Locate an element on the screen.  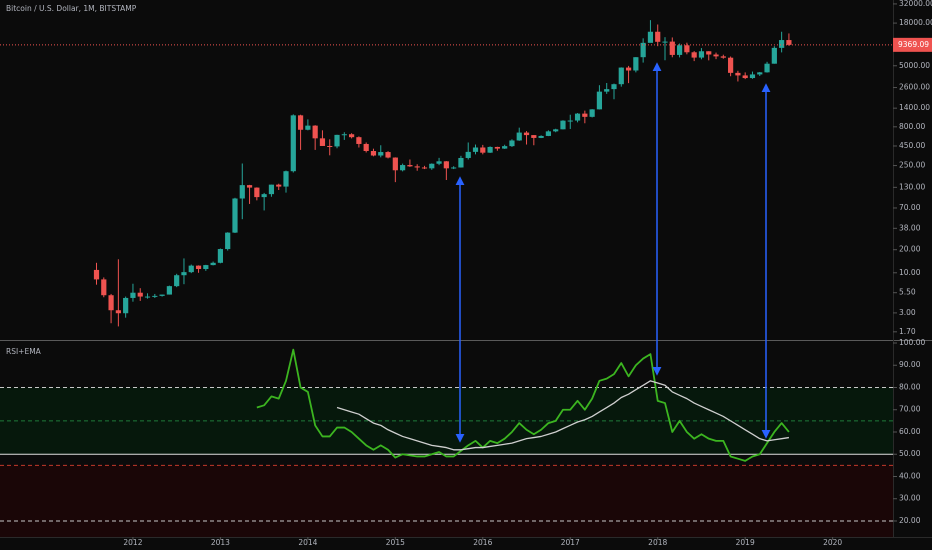
x-tick-label: 2019 is located at coordinates (745, 542).